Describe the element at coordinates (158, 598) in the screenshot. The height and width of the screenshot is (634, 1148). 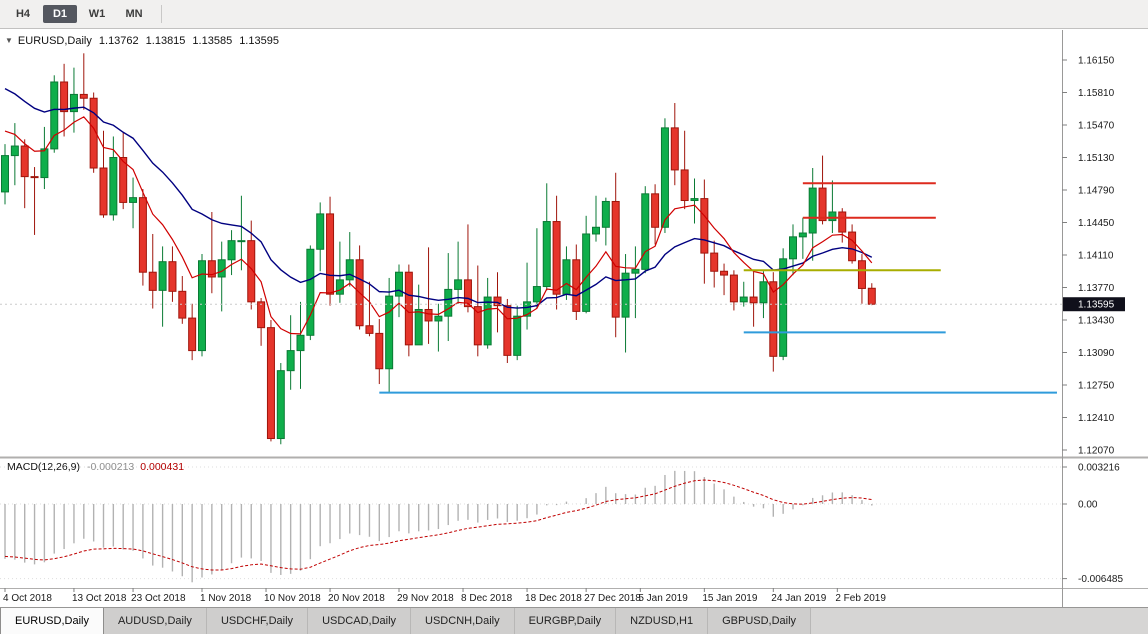
I see `date-tick-label: 23 Oct 2018` at that location.